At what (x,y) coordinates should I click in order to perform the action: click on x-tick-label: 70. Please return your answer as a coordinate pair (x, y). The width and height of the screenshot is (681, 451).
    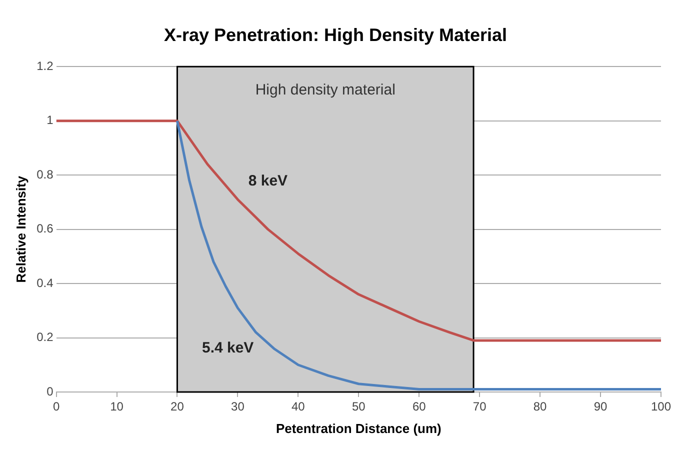
    Looking at the image, I should click on (479, 407).